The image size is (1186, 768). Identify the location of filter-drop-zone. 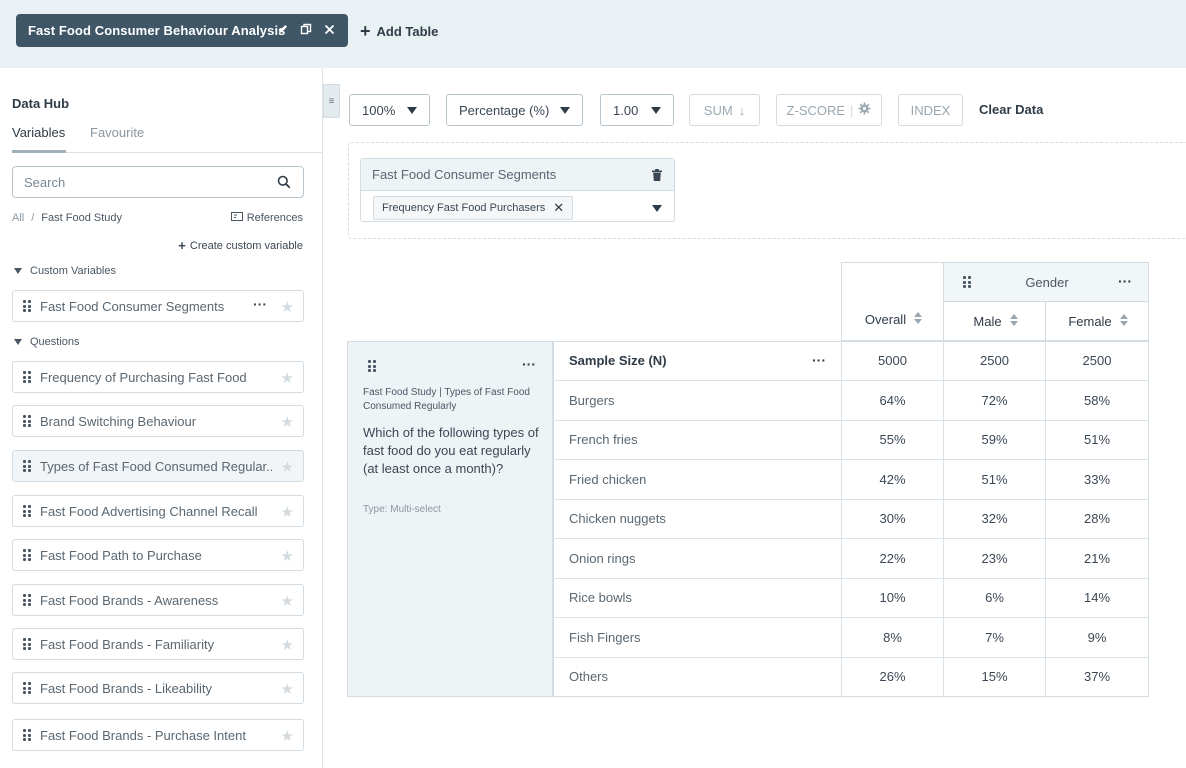
(767, 190).